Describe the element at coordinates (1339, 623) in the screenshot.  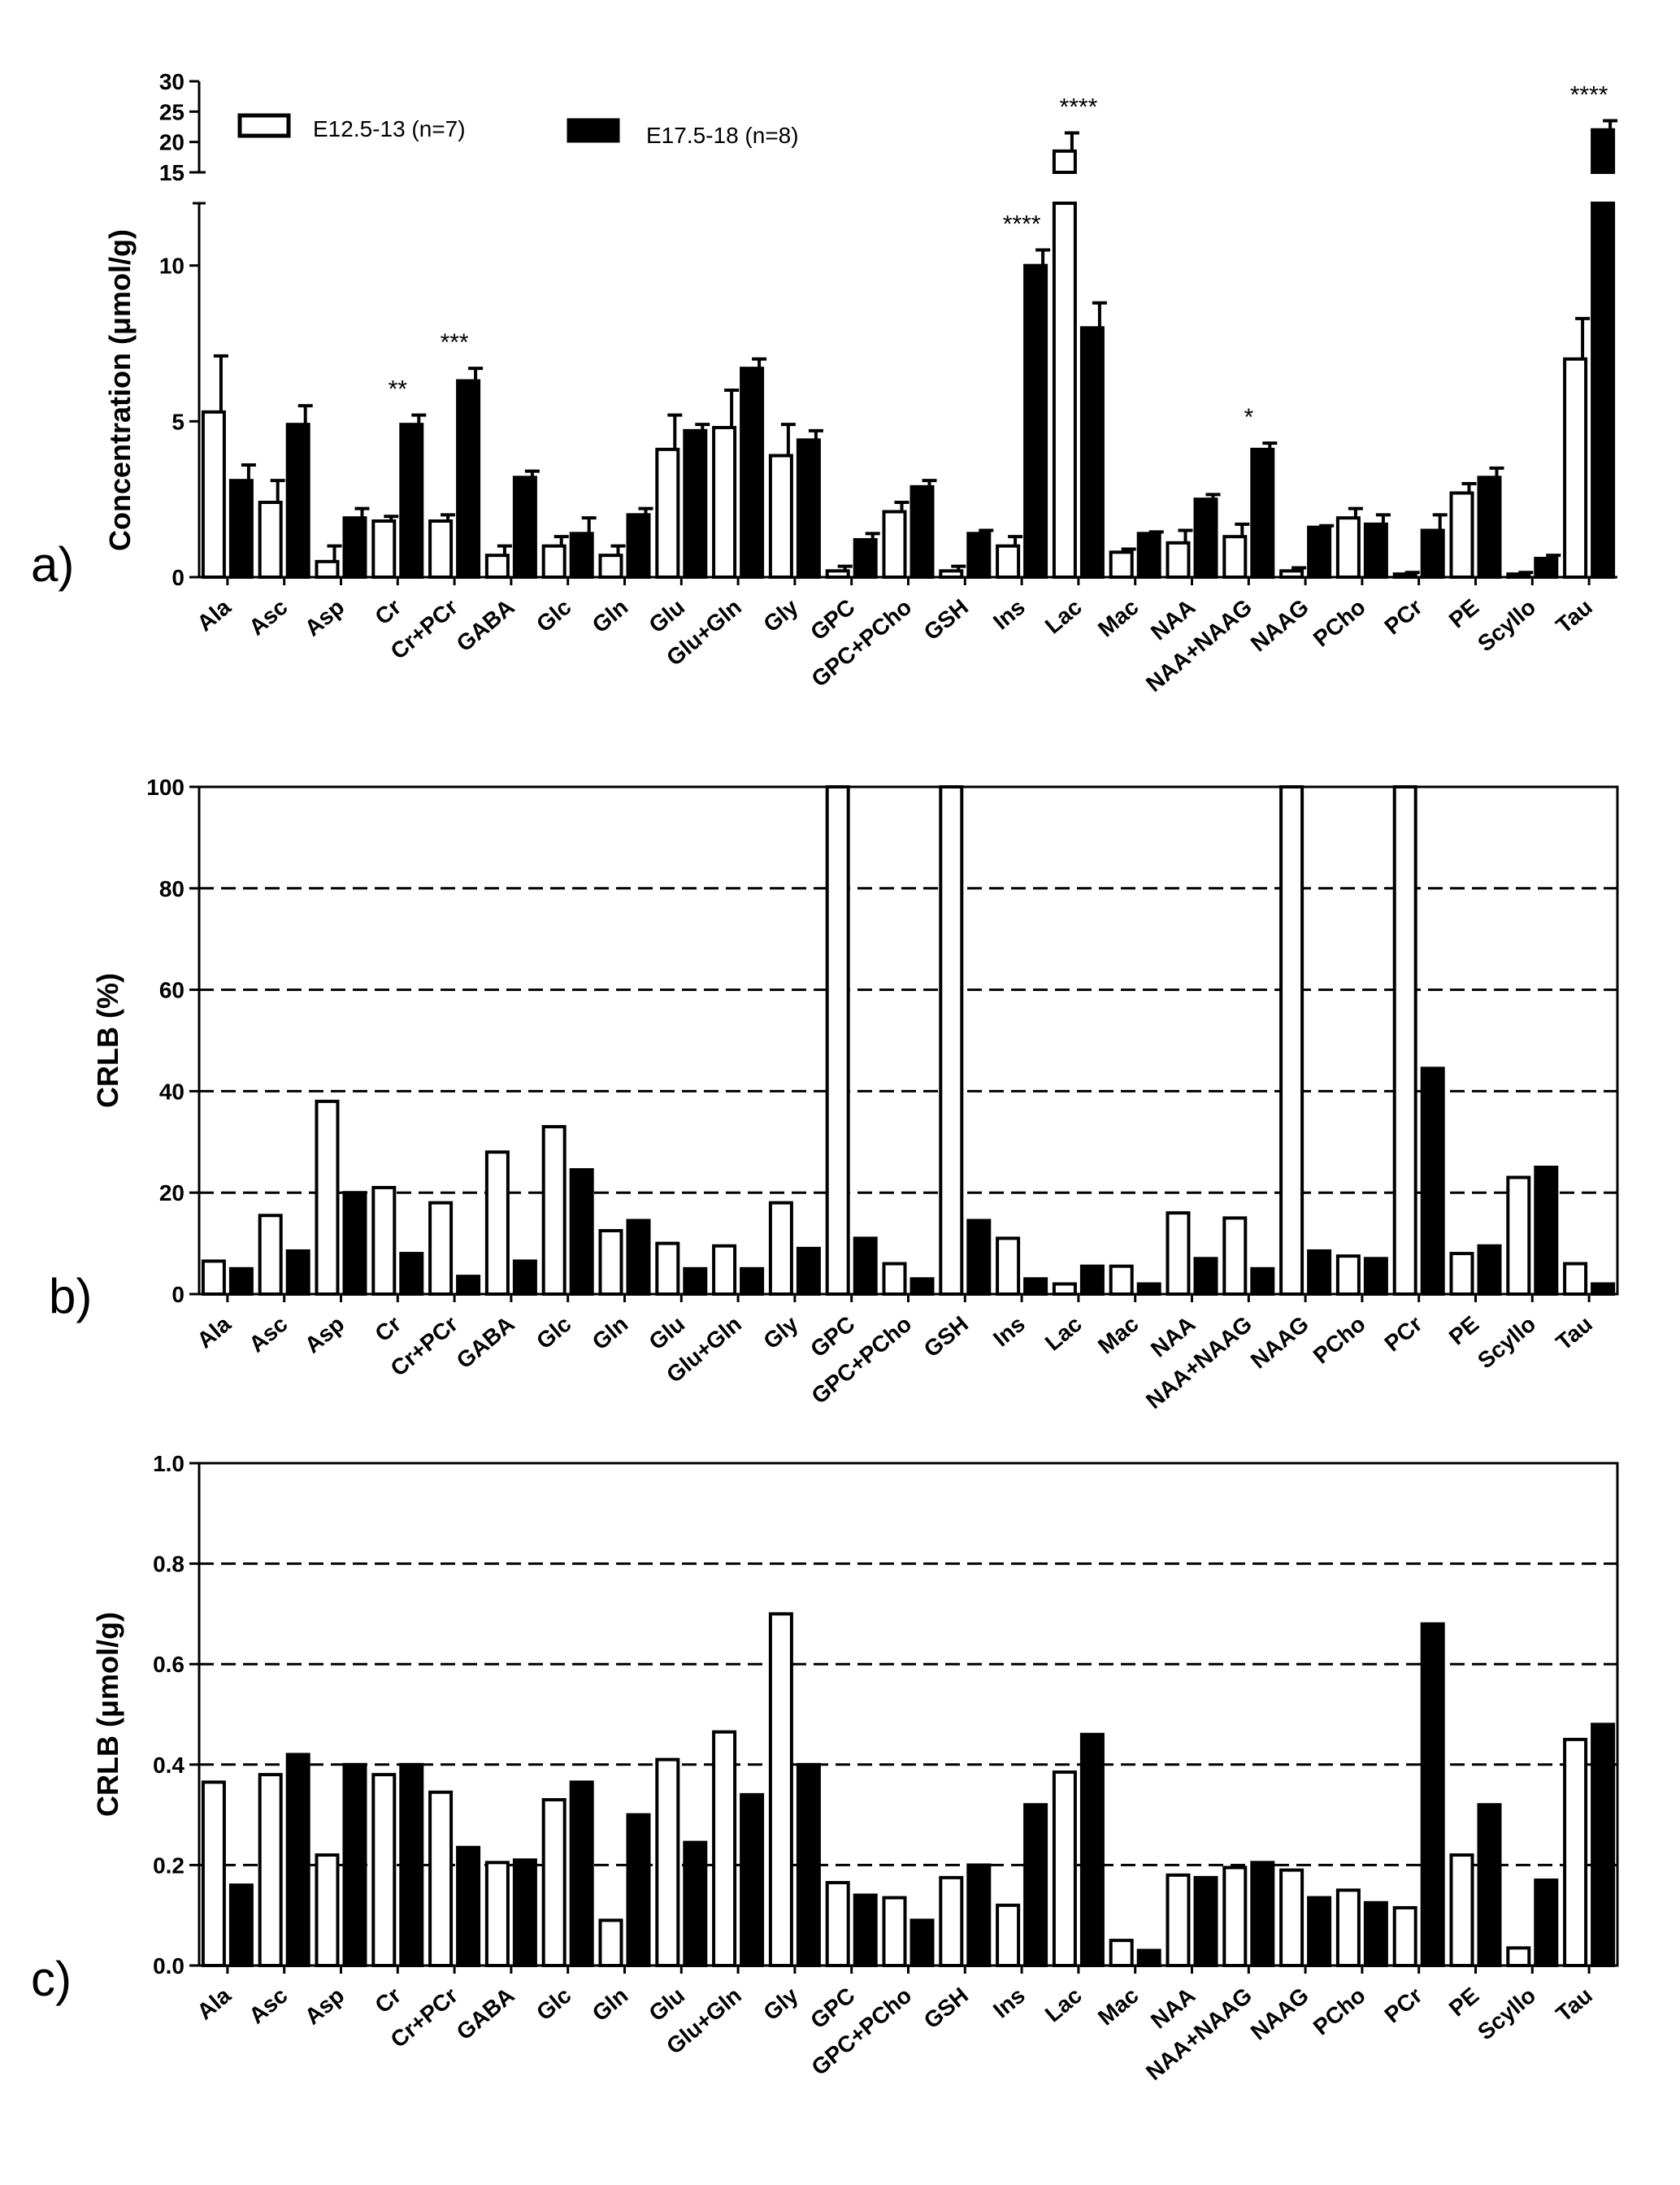
I see `x-tick-label: PCho` at that location.